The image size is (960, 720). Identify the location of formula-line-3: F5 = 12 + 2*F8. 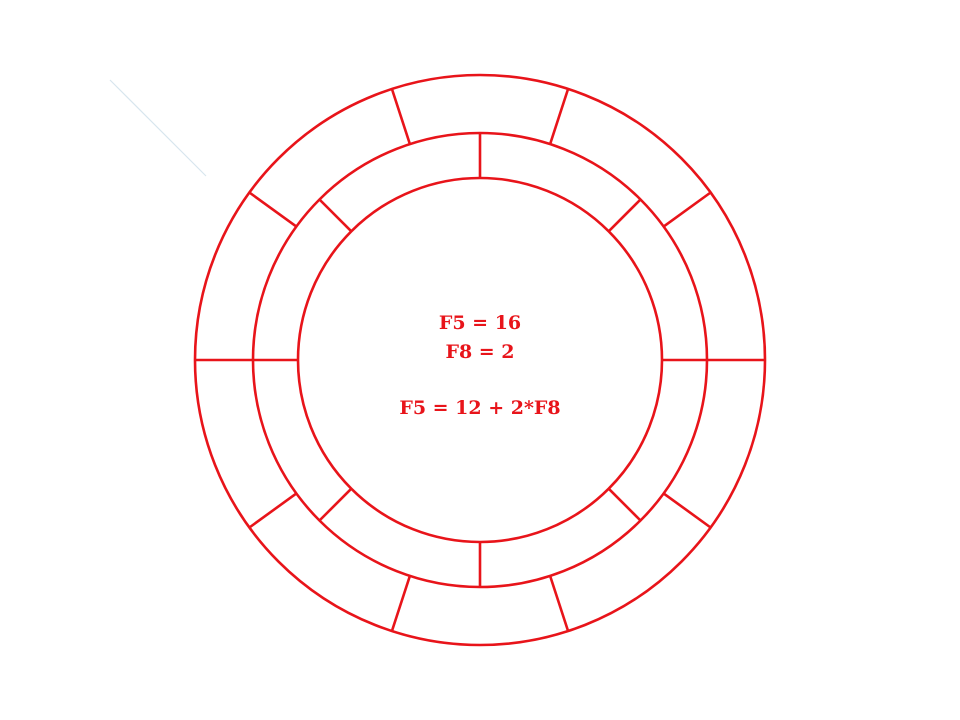
(479, 408).